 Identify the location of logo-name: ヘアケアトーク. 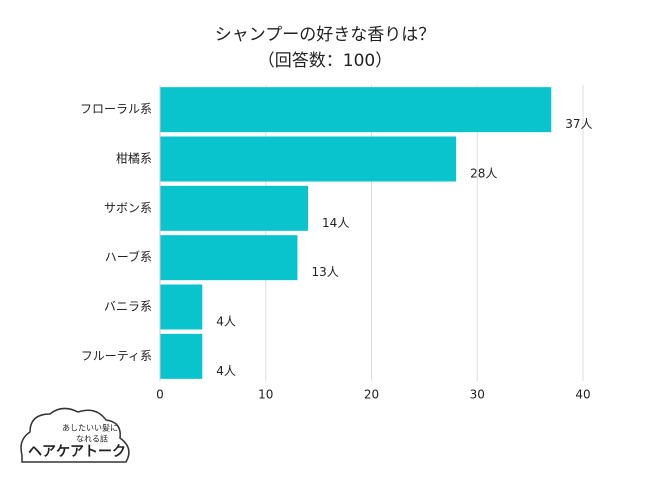
(77, 452).